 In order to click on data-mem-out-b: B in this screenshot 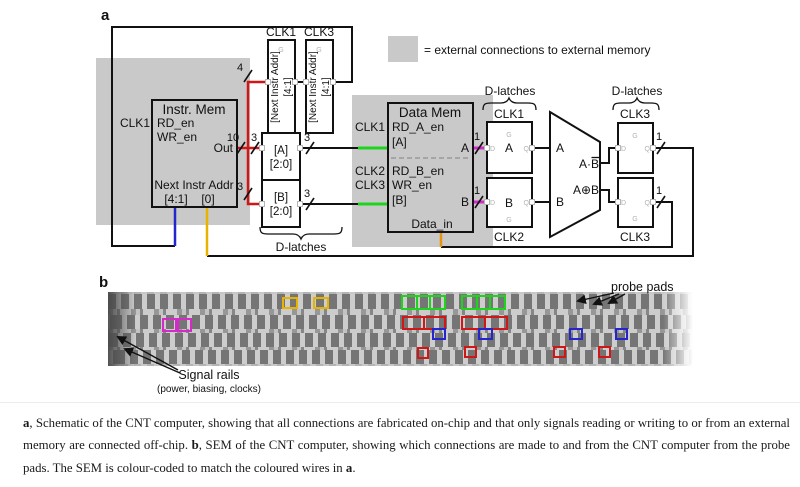, I will do `click(465, 202)`.